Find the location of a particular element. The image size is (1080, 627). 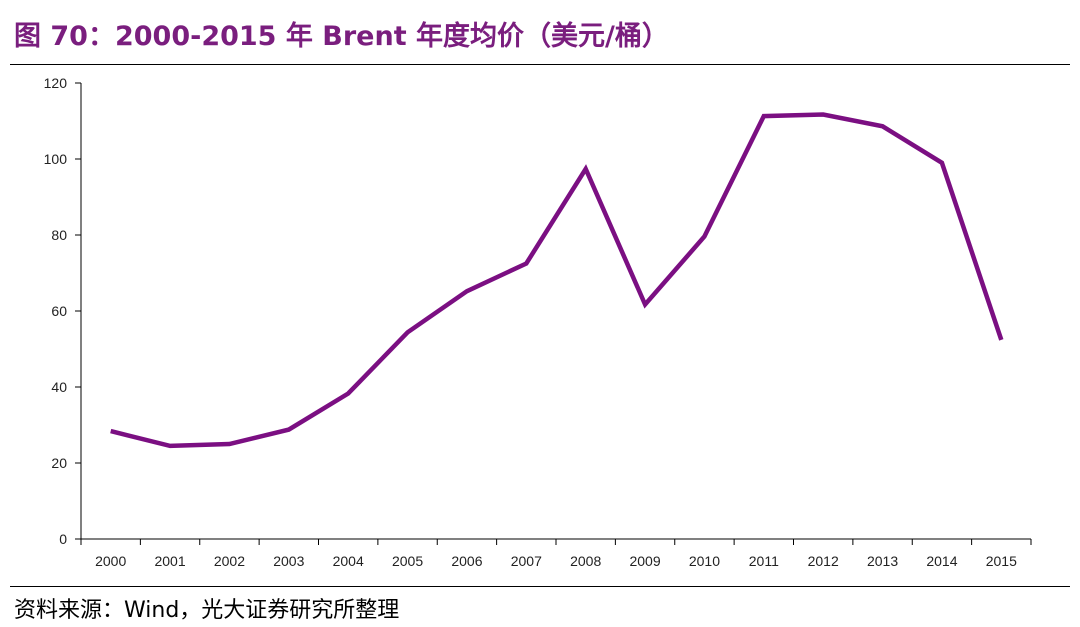

x-tick-label: 2013 is located at coordinates (882, 561).